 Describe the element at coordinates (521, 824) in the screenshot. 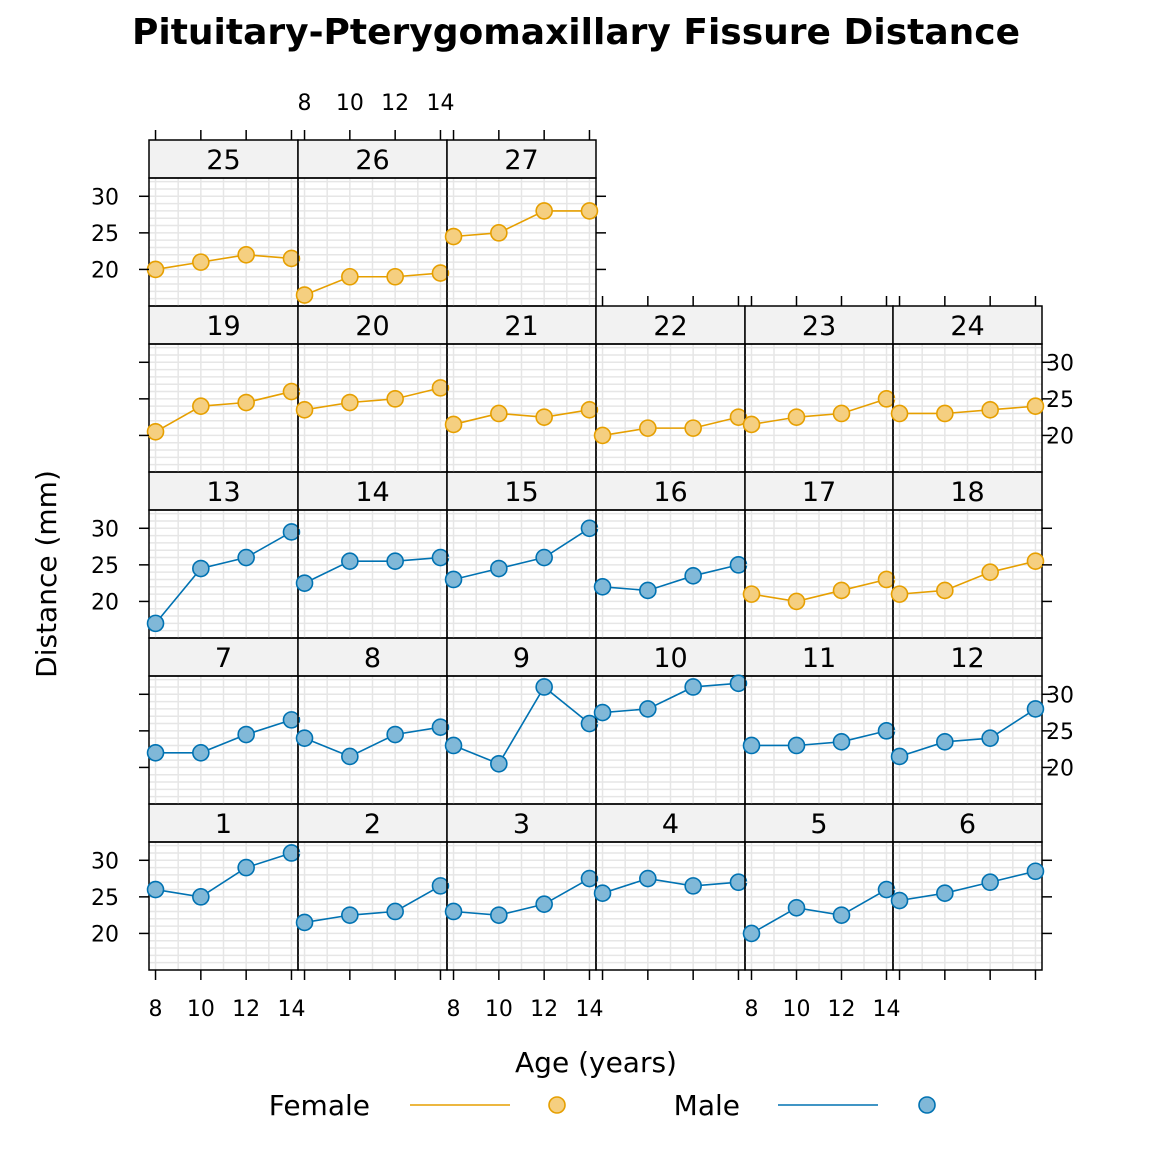

I see `strip-label: 3` at that location.